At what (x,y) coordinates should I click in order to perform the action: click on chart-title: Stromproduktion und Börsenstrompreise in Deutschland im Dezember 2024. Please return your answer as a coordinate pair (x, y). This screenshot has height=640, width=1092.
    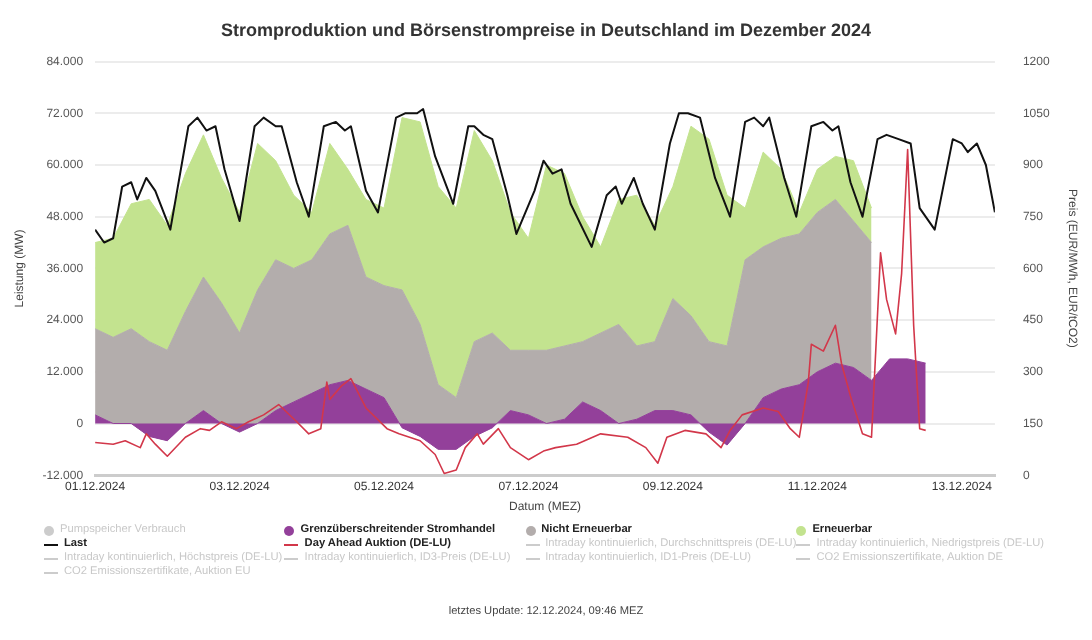
    Looking at the image, I should click on (546, 29).